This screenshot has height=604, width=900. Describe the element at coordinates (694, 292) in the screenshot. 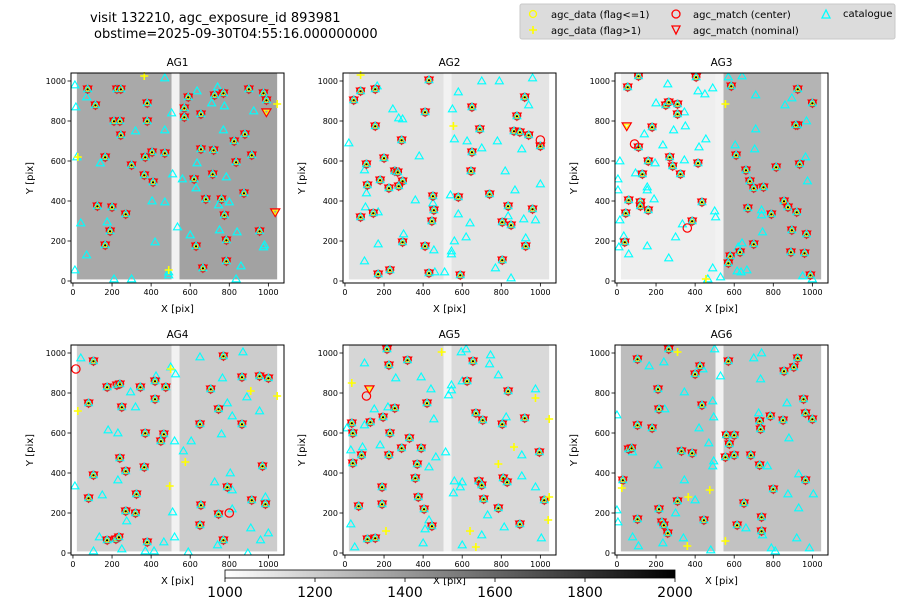

I see `x-tick-label: 400` at that location.